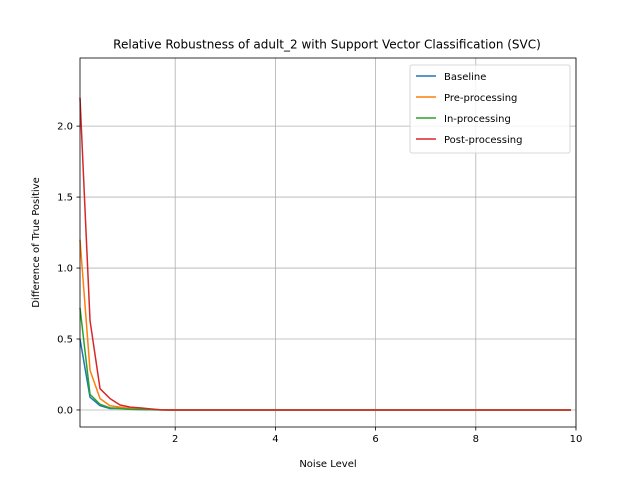 The height and width of the screenshot is (480, 640). What do you see at coordinates (476, 439) in the screenshot?
I see `x-tick-label: 8` at bounding box center [476, 439].